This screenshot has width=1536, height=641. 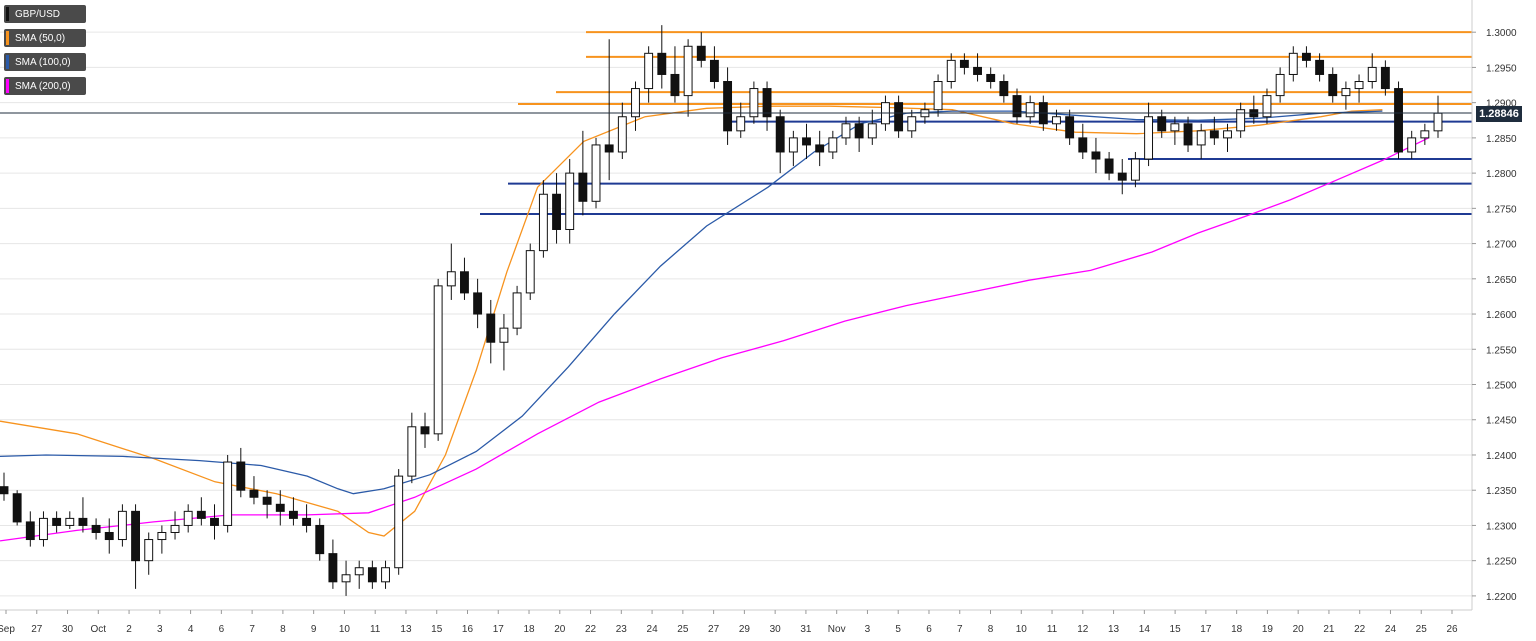 I want to click on y-tick-label: 1.2800, so click(x=1501, y=174).